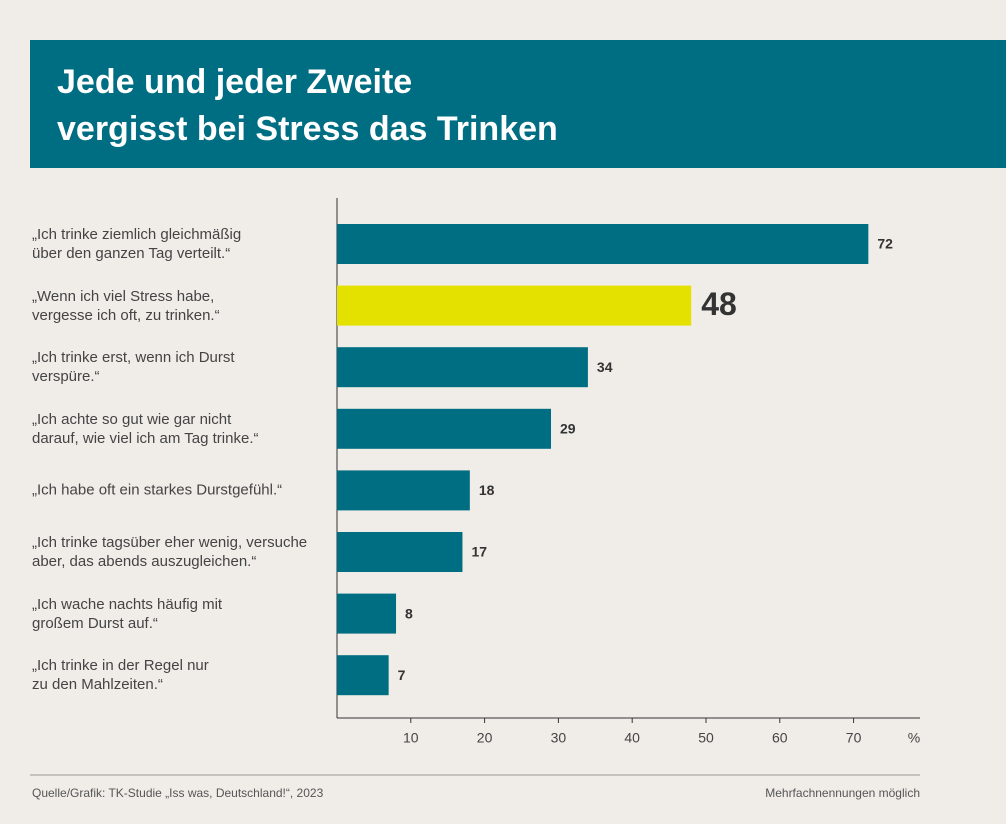 This screenshot has width=1006, height=824. What do you see at coordinates (409, 613) in the screenshot?
I see `value-label: 8` at bounding box center [409, 613].